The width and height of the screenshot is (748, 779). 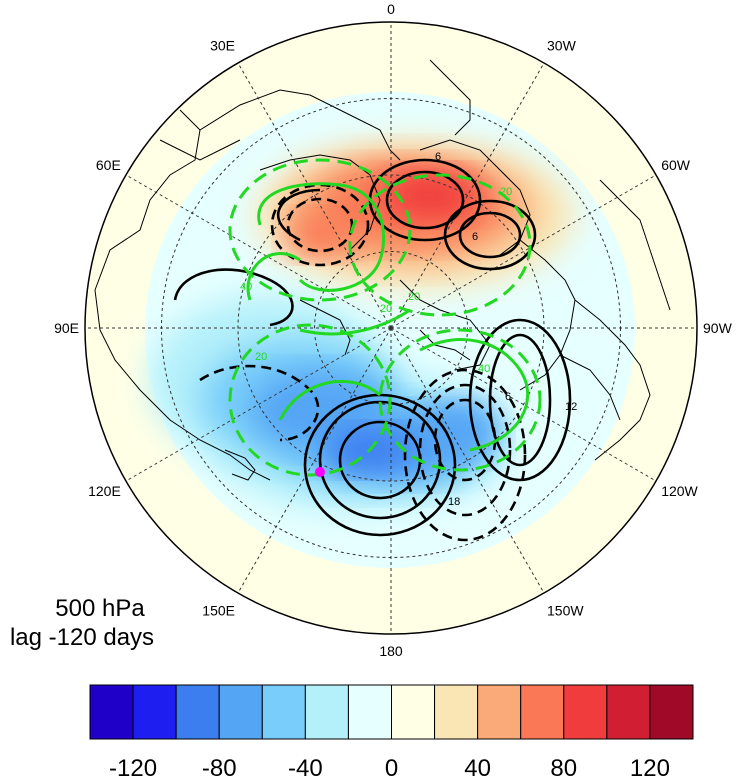 What do you see at coordinates (562, 46) in the screenshot?
I see `longitude-label: 30W` at bounding box center [562, 46].